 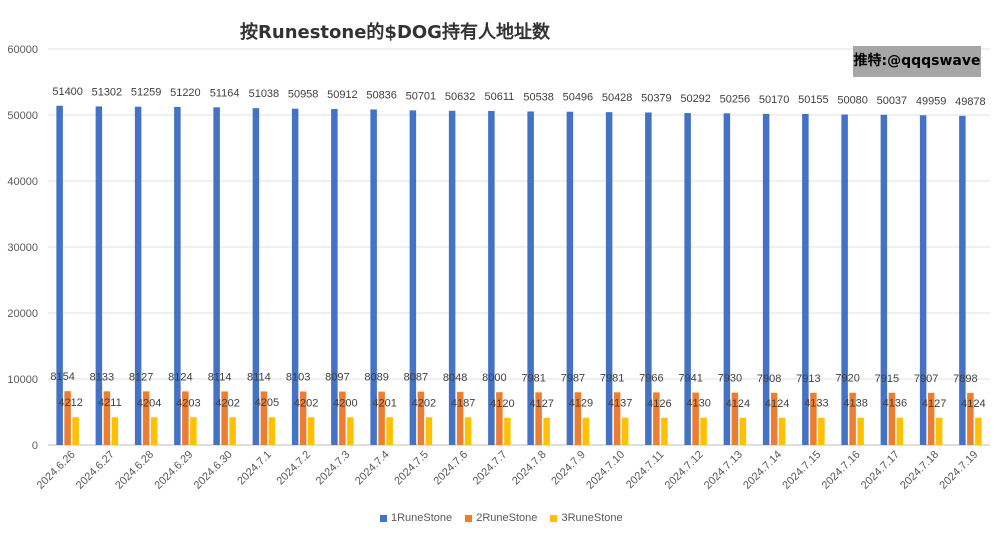 What do you see at coordinates (70, 403) in the screenshot?
I see `data-label: 4212` at bounding box center [70, 403].